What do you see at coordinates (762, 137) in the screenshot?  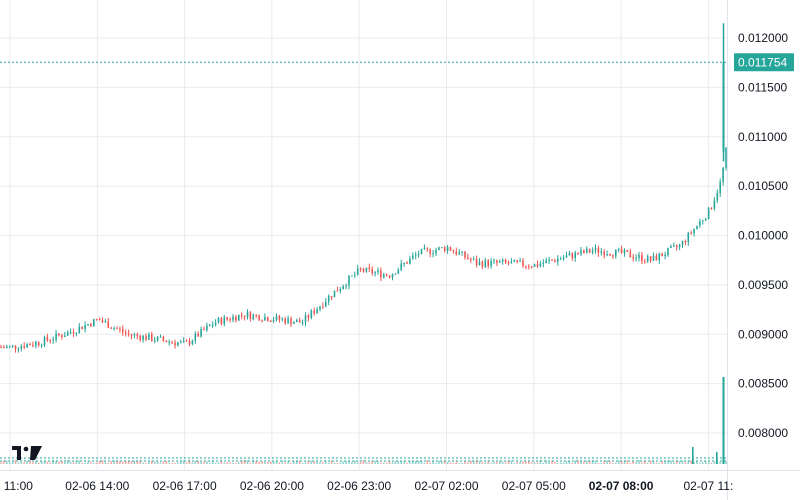 I see `y-tick-label: 0.011000` at bounding box center [762, 137].